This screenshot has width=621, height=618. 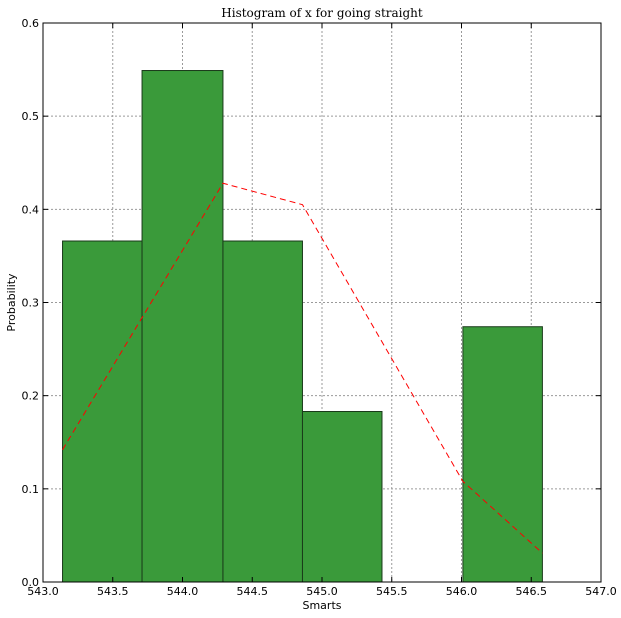 I want to click on x-tick-label: 543.0, so click(x=43, y=591).